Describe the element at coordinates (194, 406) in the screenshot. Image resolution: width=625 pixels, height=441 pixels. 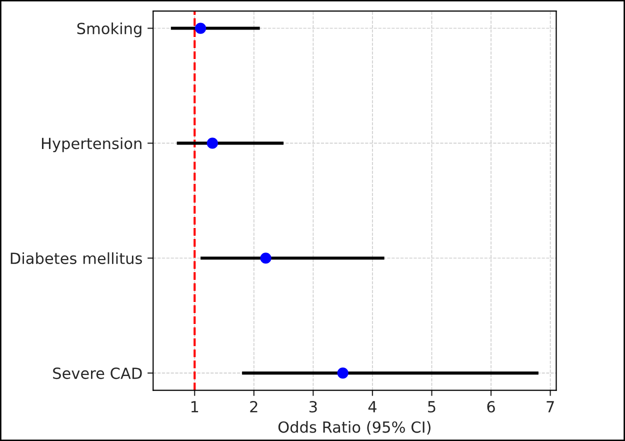
I see `x-tick-label: 1` at that location.